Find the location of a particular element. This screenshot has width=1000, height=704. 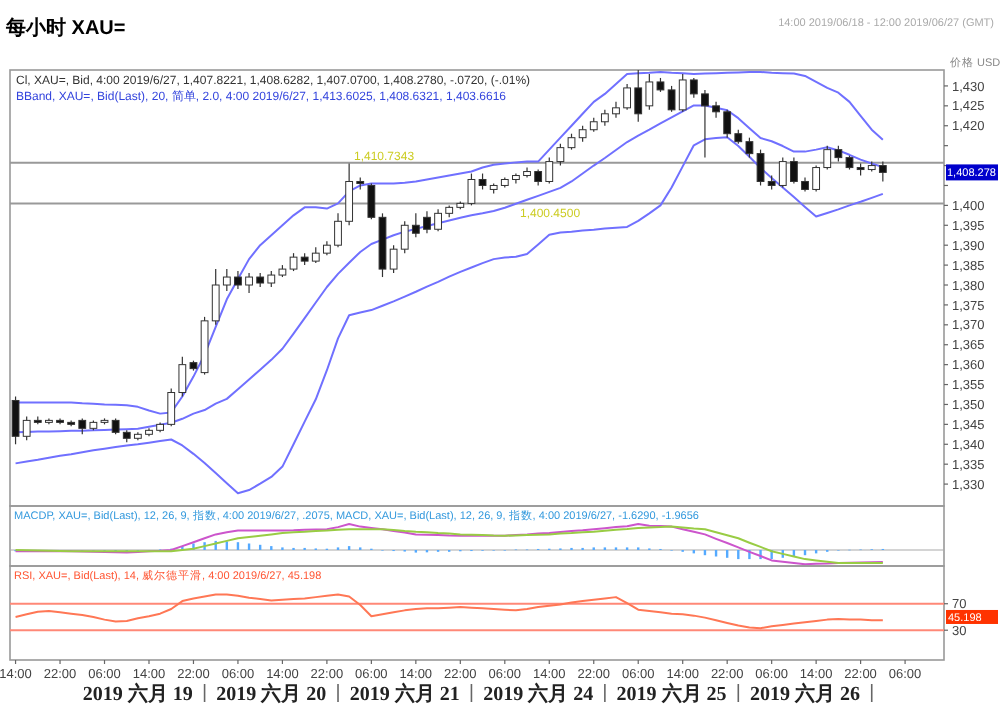

text: 2019 六月 24 is located at coordinates (538, 693).